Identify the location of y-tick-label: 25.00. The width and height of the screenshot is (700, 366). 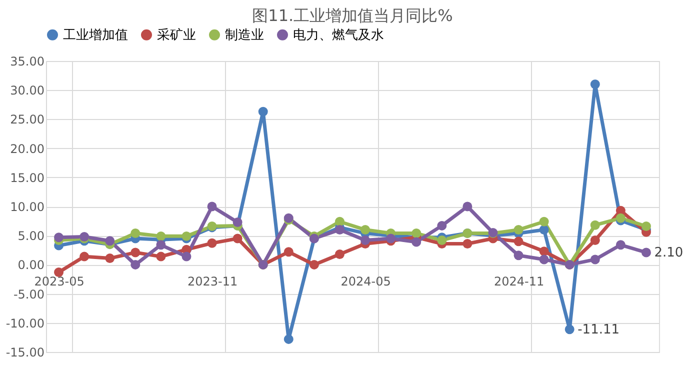
(27, 119).